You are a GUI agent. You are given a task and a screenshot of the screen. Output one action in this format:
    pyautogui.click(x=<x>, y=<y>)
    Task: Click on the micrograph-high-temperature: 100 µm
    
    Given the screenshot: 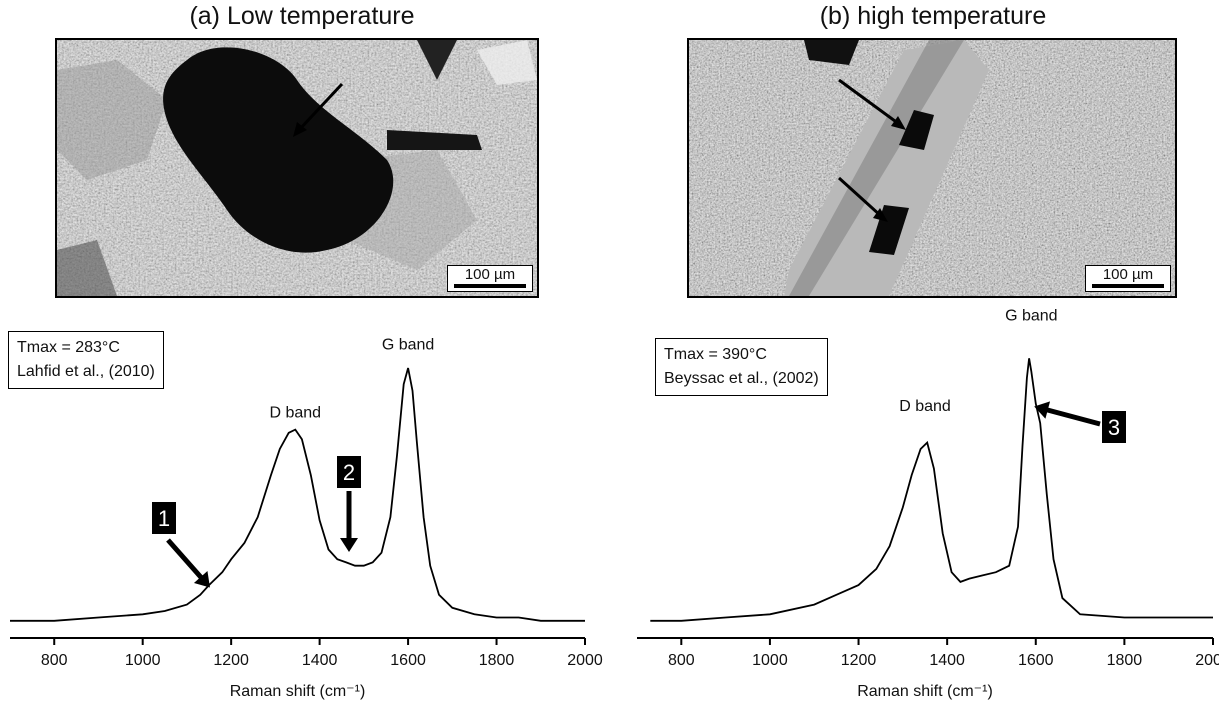 What is the action you would take?
    pyautogui.click(x=932, y=168)
    